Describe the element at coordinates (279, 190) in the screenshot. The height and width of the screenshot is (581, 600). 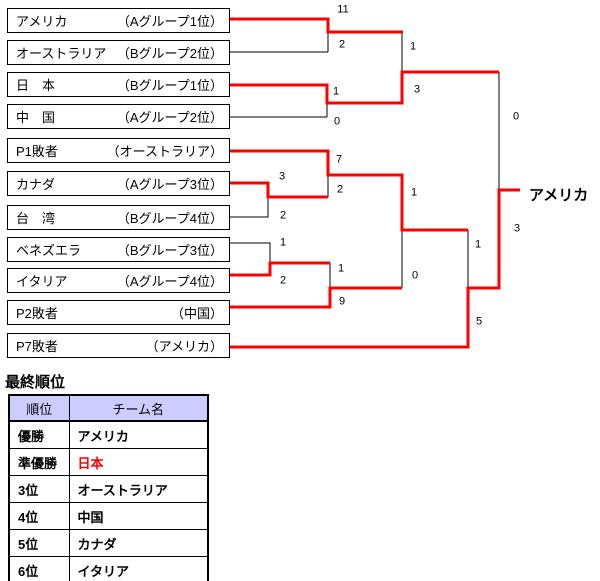
I see `path-canada-win` at that location.